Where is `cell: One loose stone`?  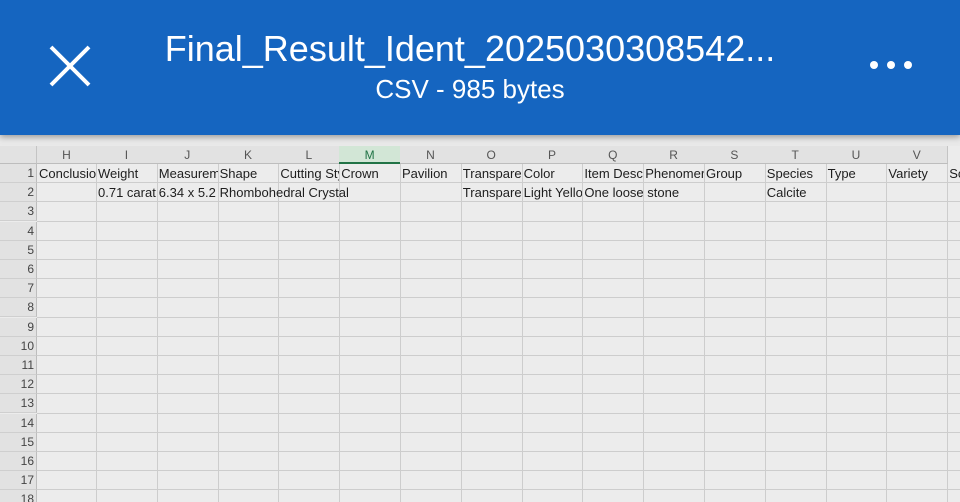 cell: One loose stone is located at coordinates (632, 193).